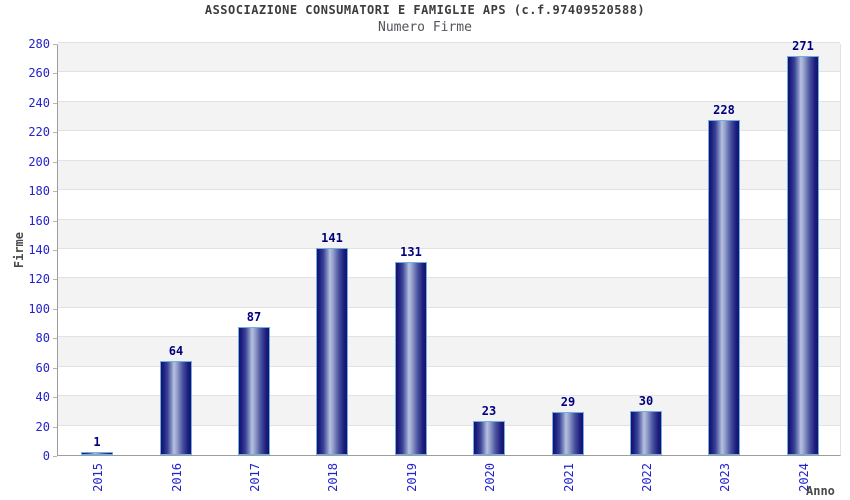 This screenshot has height=500, width=850. Describe the element at coordinates (425, 27) in the screenshot. I see `chart-subtitle: Numero Firme` at that location.